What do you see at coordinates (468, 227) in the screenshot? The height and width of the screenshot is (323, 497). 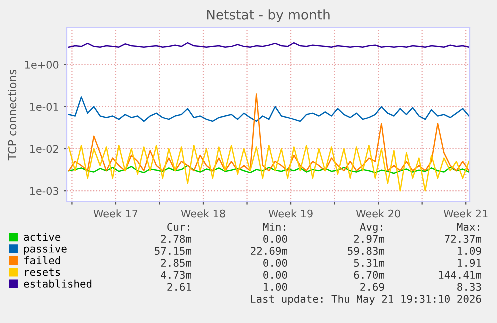 I see `text: Max:` at bounding box center [468, 227].